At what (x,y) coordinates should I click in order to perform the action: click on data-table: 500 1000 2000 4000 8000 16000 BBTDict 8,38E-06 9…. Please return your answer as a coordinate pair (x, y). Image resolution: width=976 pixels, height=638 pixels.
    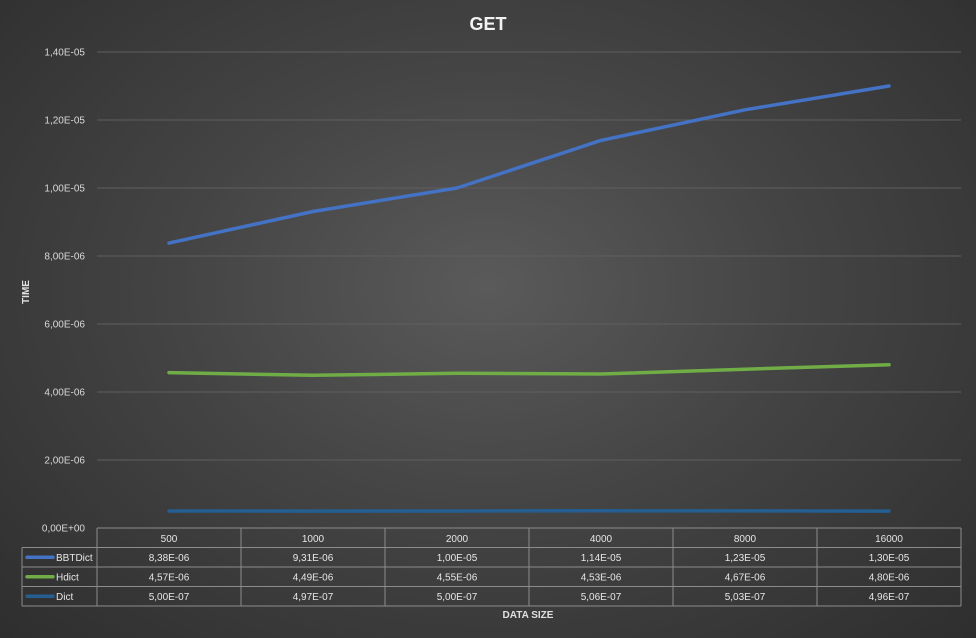
    Looking at the image, I should click on (491, 567).